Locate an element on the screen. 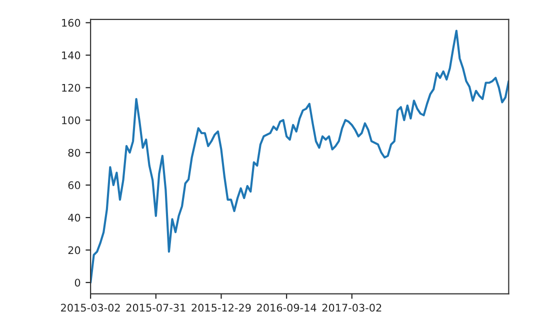 This screenshot has width=559, height=324. x-tick-label: 2016-09-14 is located at coordinates (286, 308).